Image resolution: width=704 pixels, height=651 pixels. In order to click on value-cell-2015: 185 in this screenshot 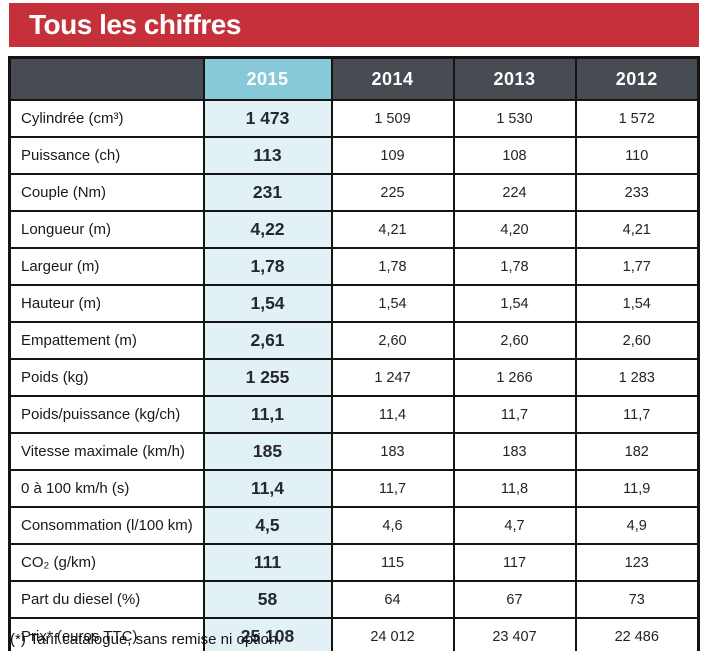, I will do `click(267, 451)`.